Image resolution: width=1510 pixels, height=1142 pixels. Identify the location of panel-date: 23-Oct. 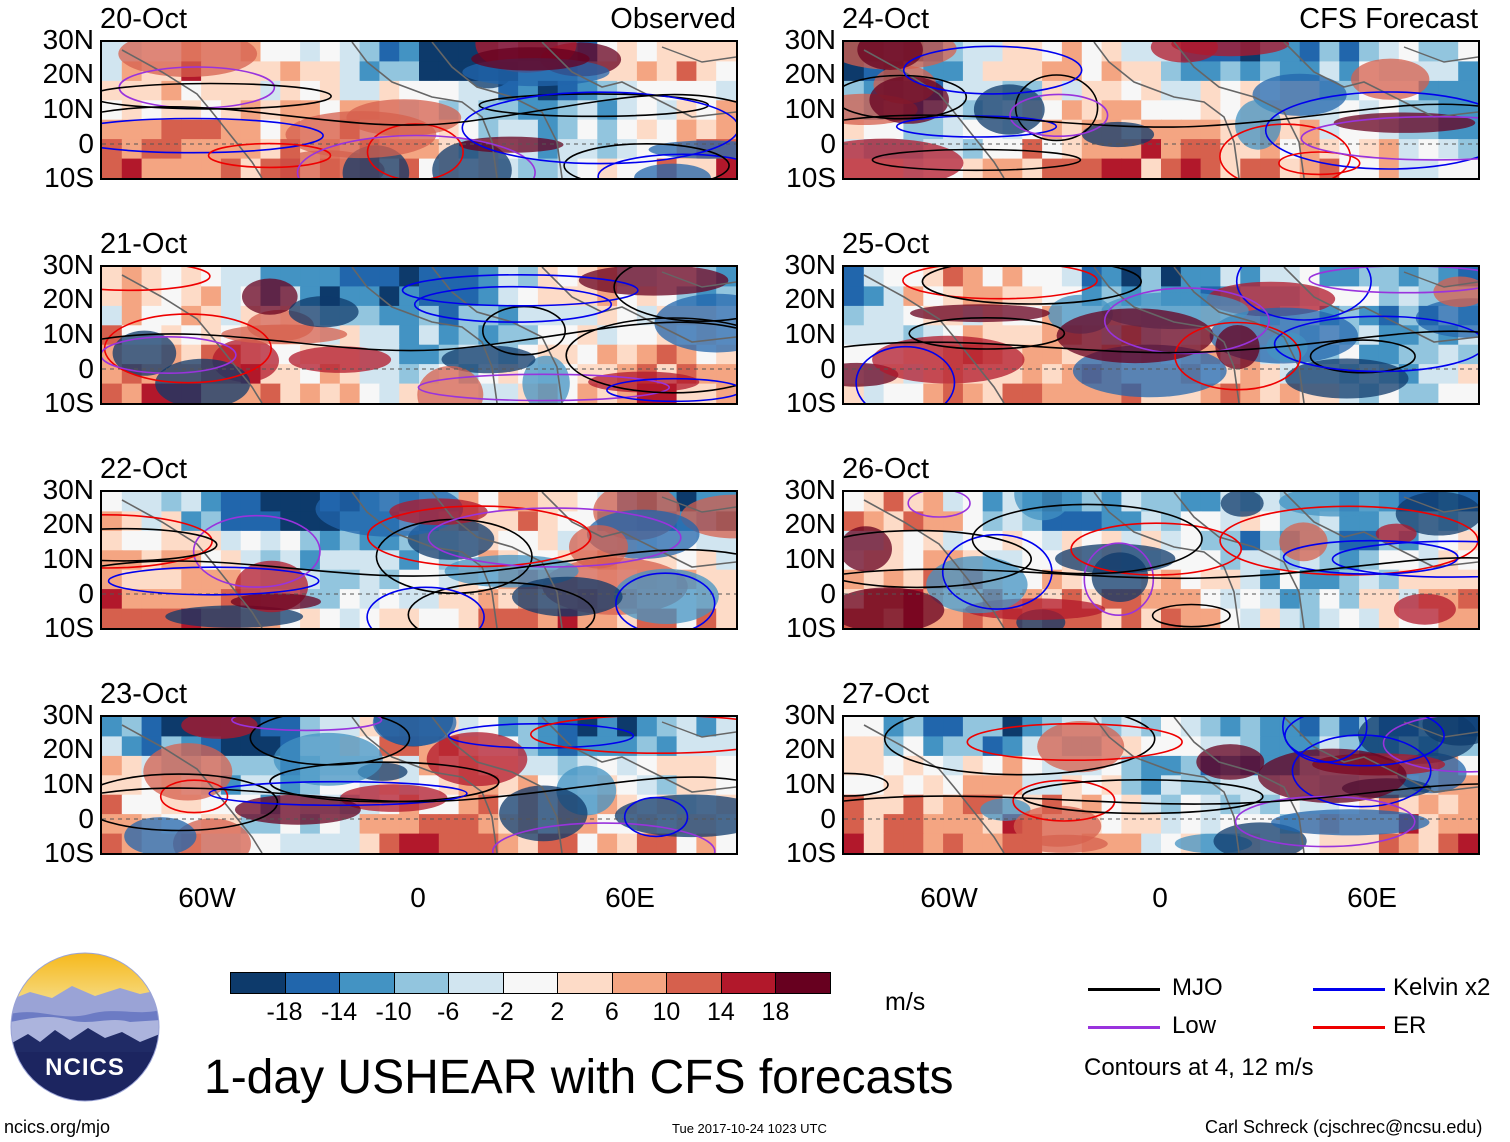
(144, 694).